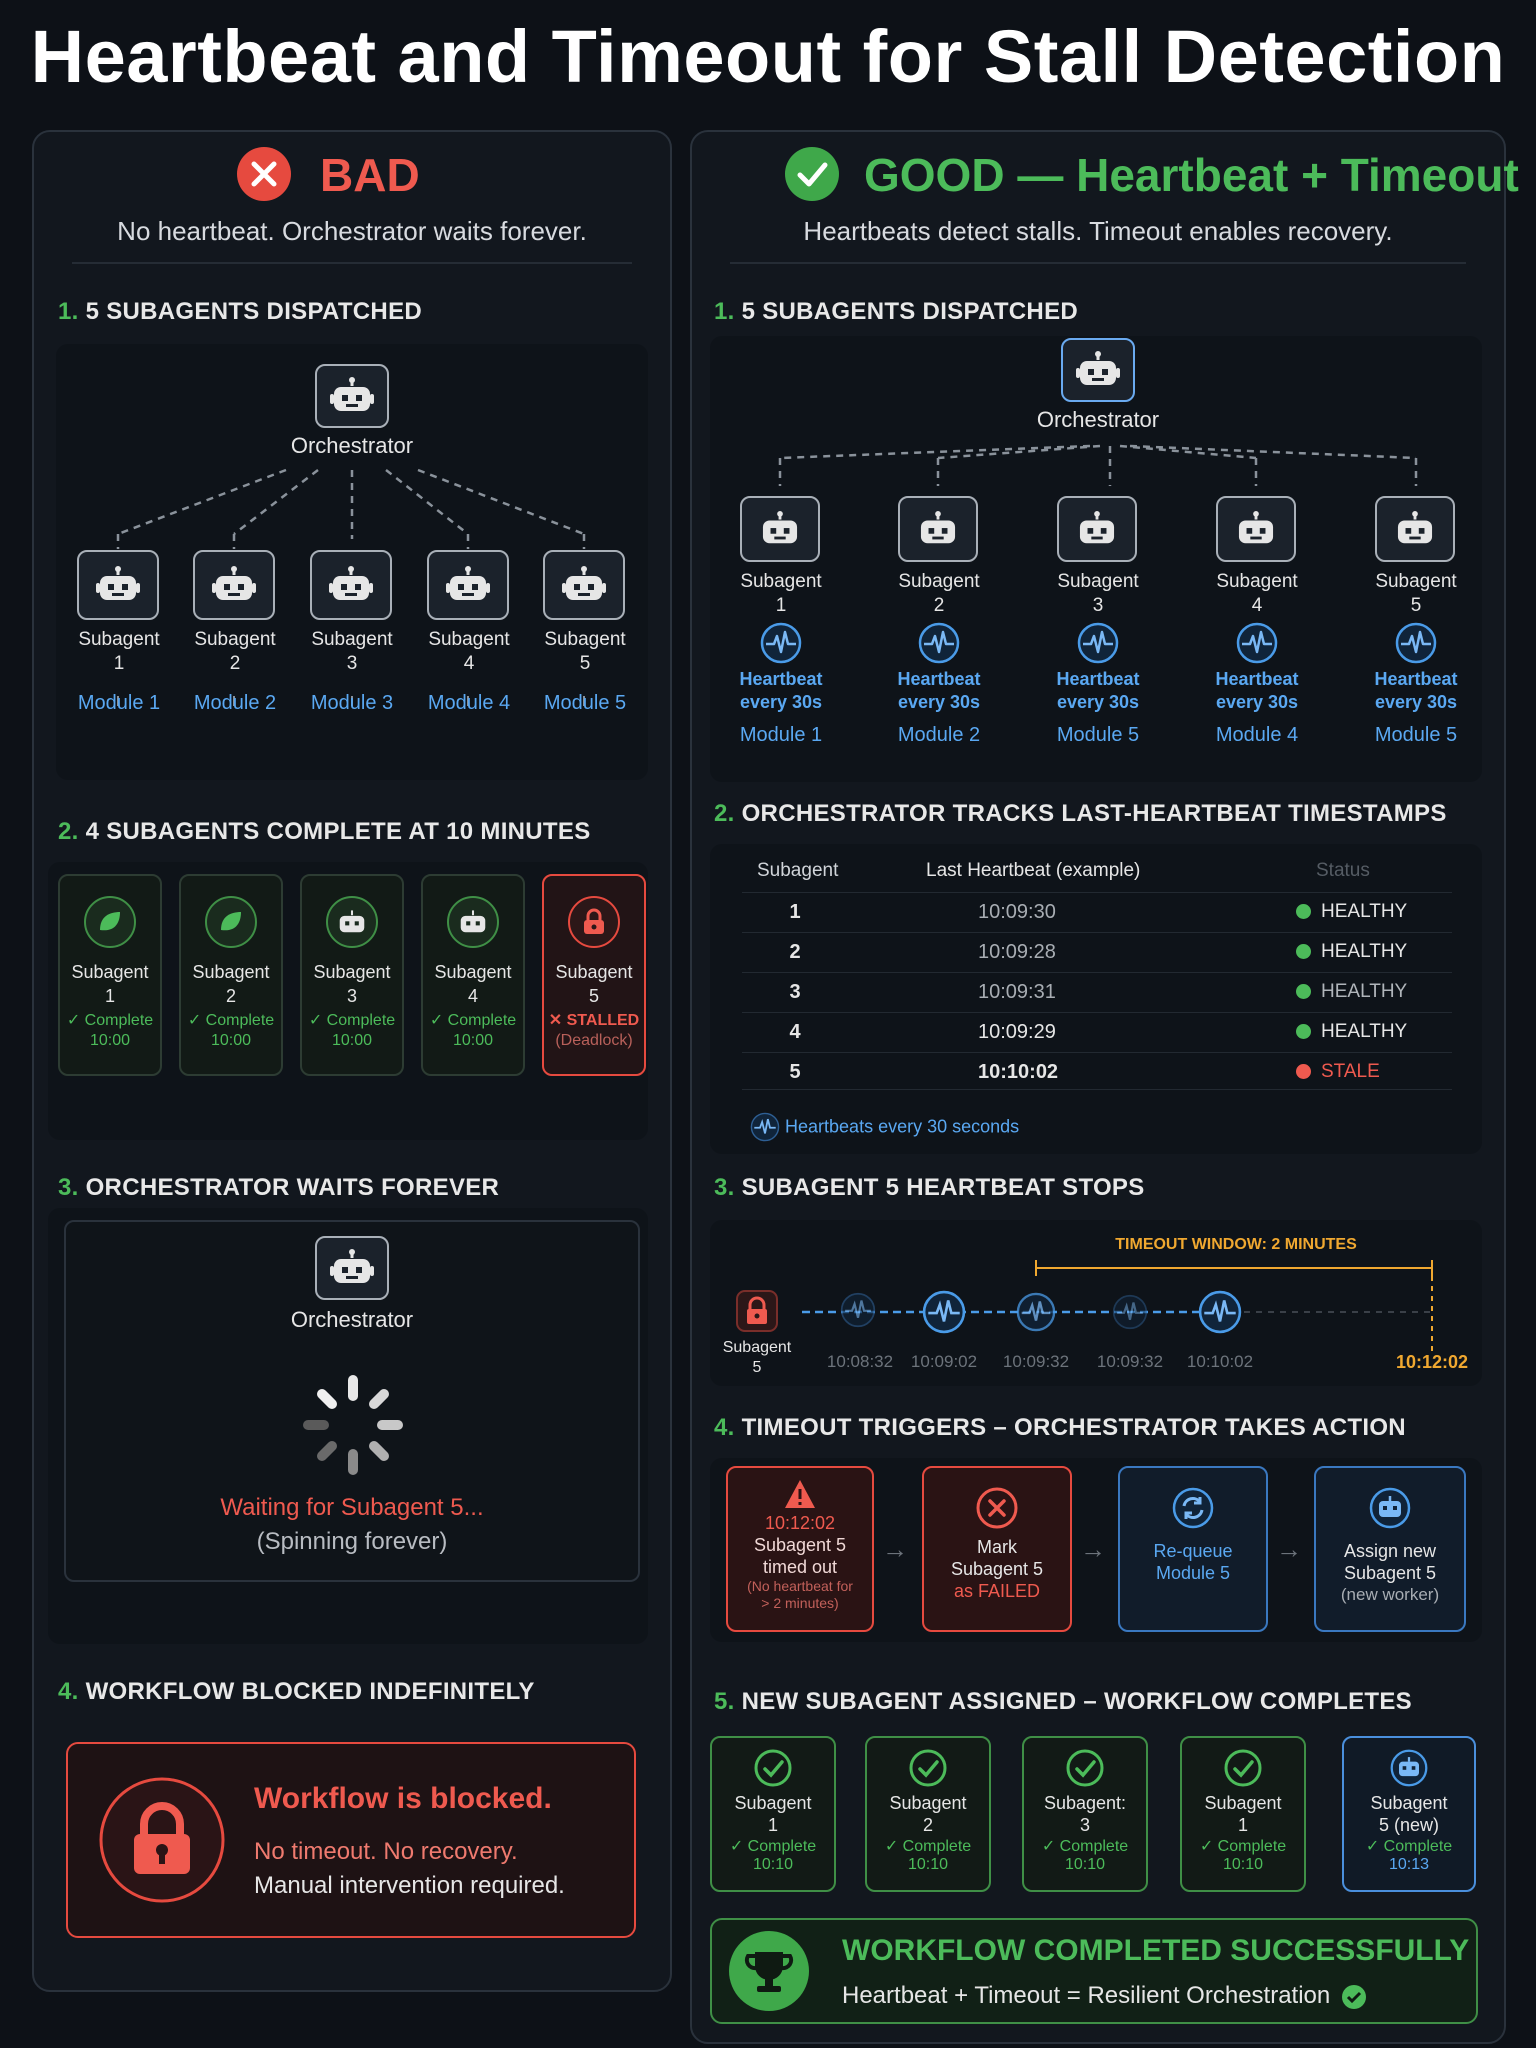  I want to click on timeline-agent-number: 5, so click(757, 1367).